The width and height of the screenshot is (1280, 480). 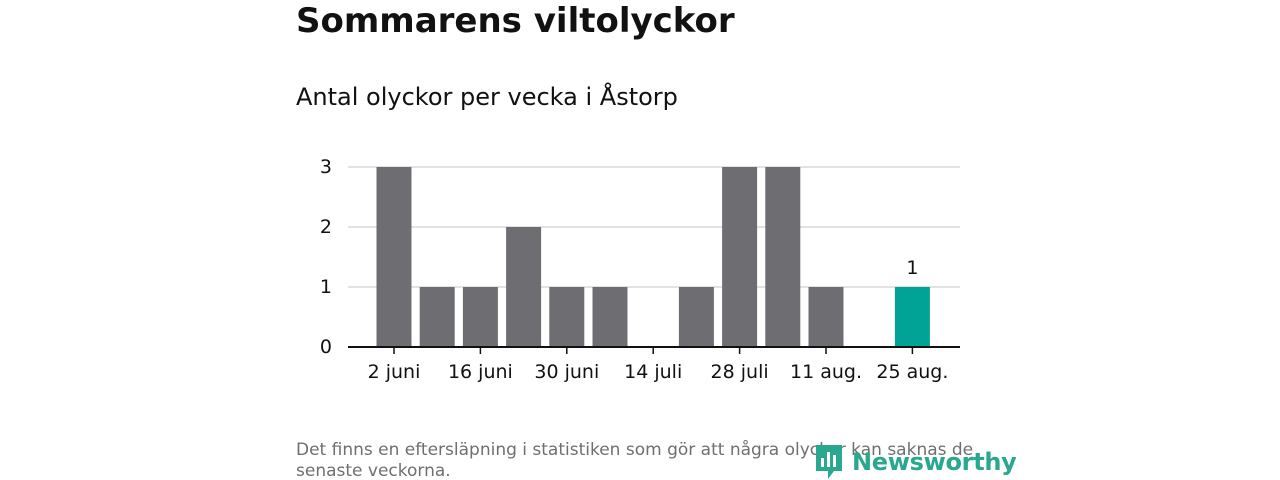 I want to click on logo-text: Newsworthy, so click(x=934, y=462).